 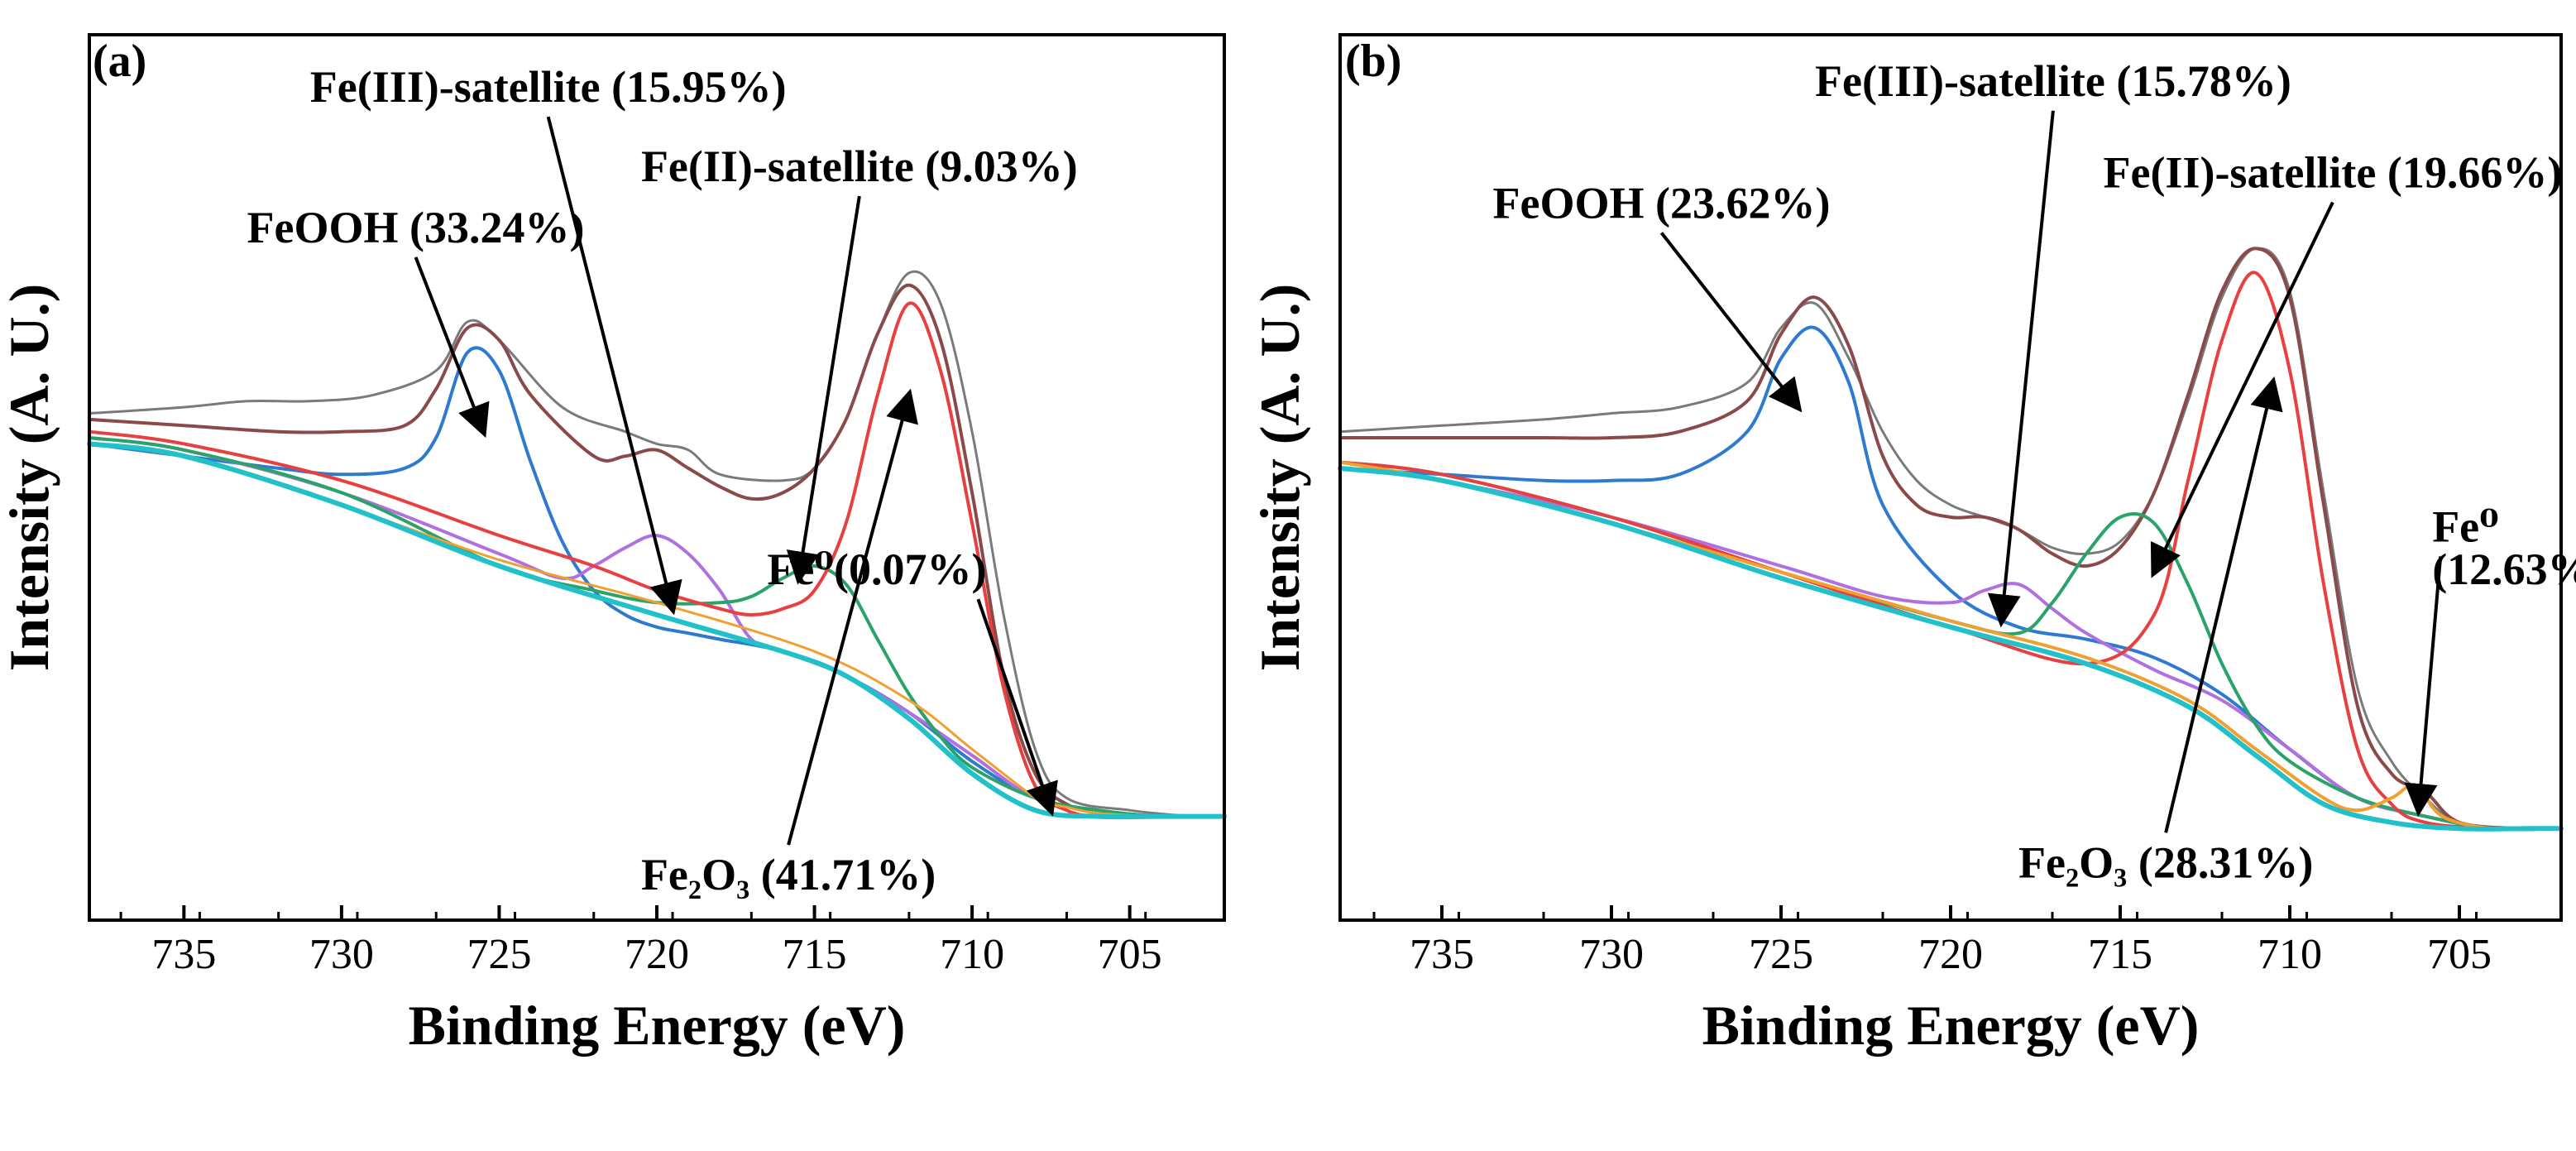 I want to click on panel-b-y-axis-title: Intensity (A. U.), so click(x=1279, y=477).